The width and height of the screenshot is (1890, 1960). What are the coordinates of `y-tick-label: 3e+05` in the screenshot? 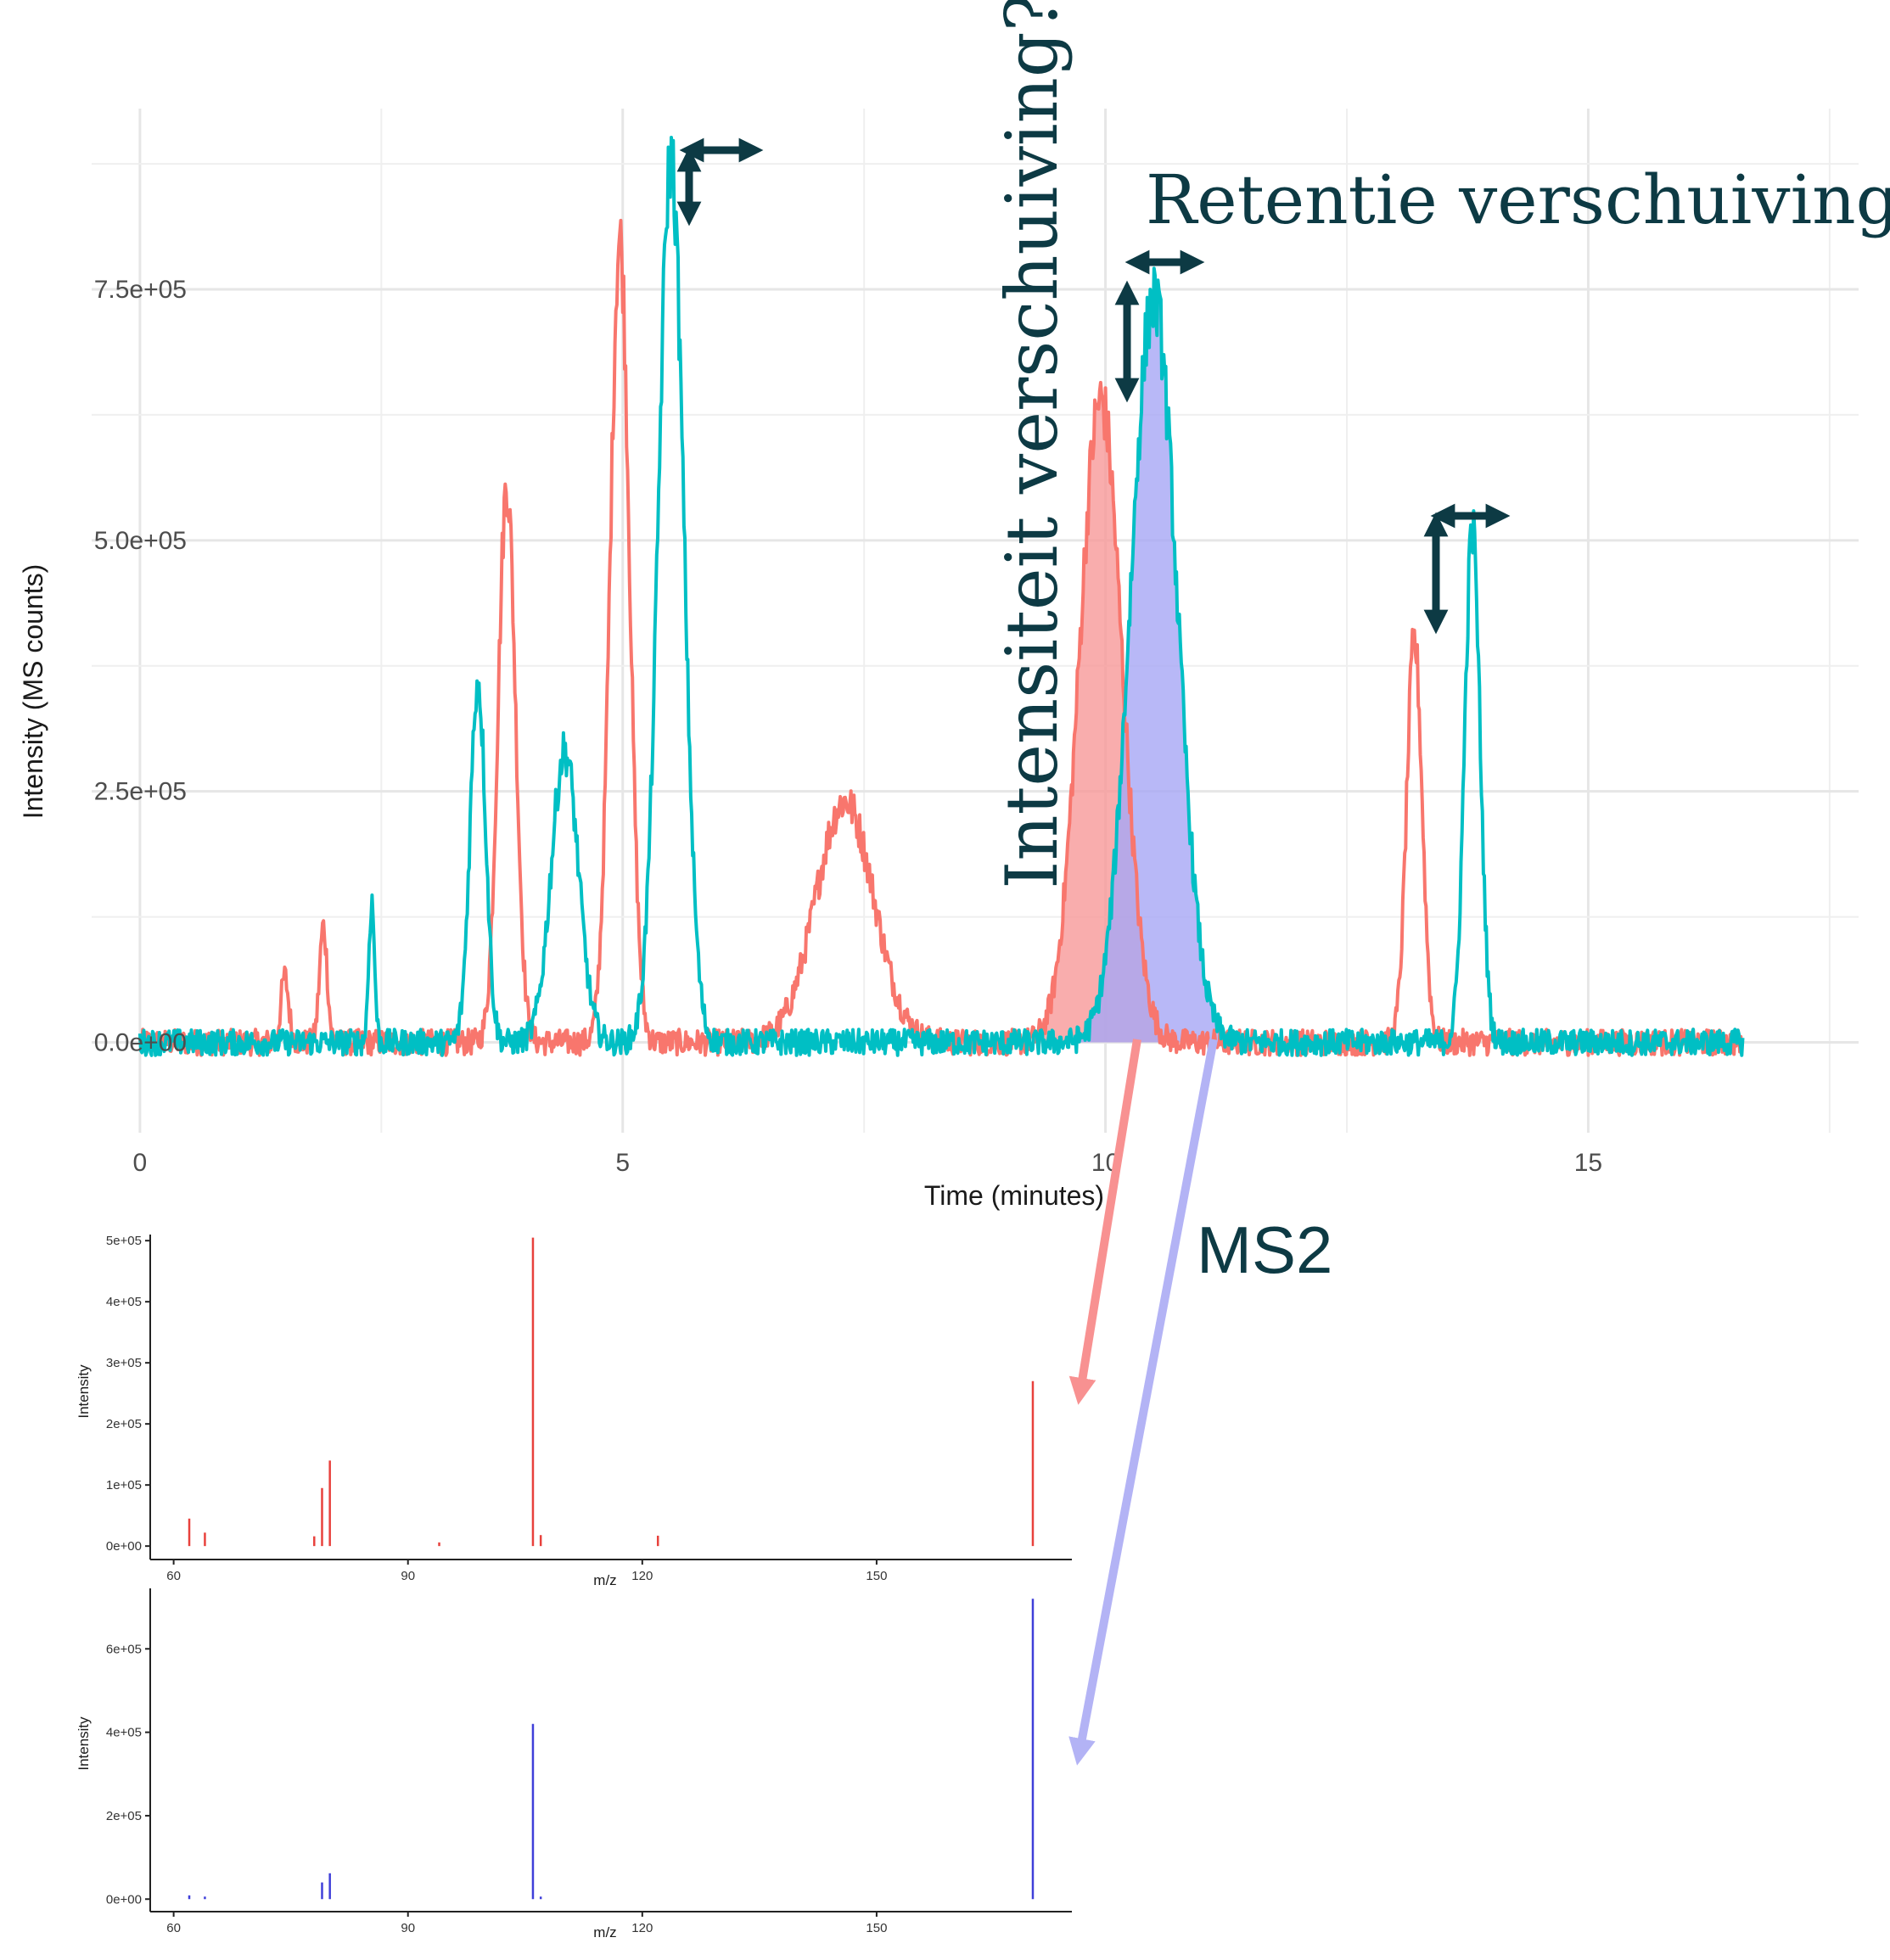 It's located at (124, 1363).